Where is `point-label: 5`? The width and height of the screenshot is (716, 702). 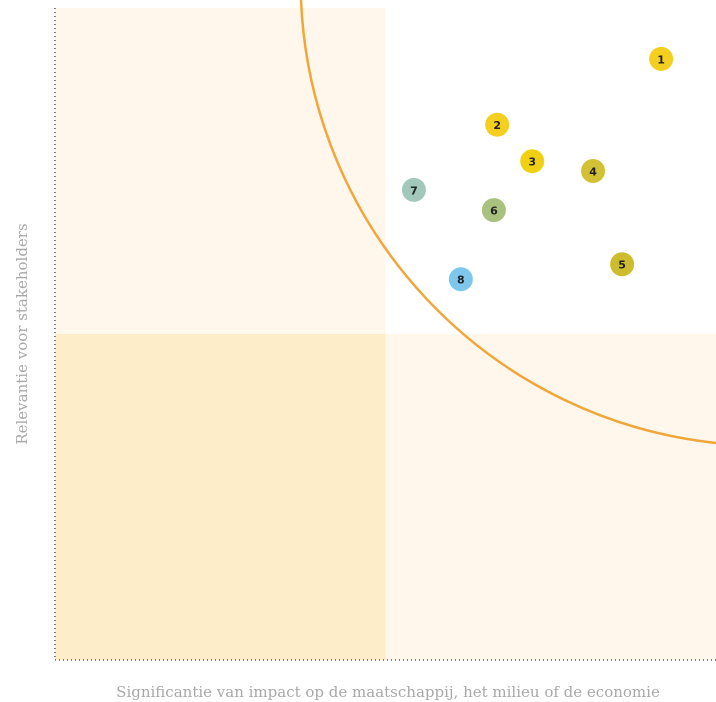 point-label: 5 is located at coordinates (622, 265).